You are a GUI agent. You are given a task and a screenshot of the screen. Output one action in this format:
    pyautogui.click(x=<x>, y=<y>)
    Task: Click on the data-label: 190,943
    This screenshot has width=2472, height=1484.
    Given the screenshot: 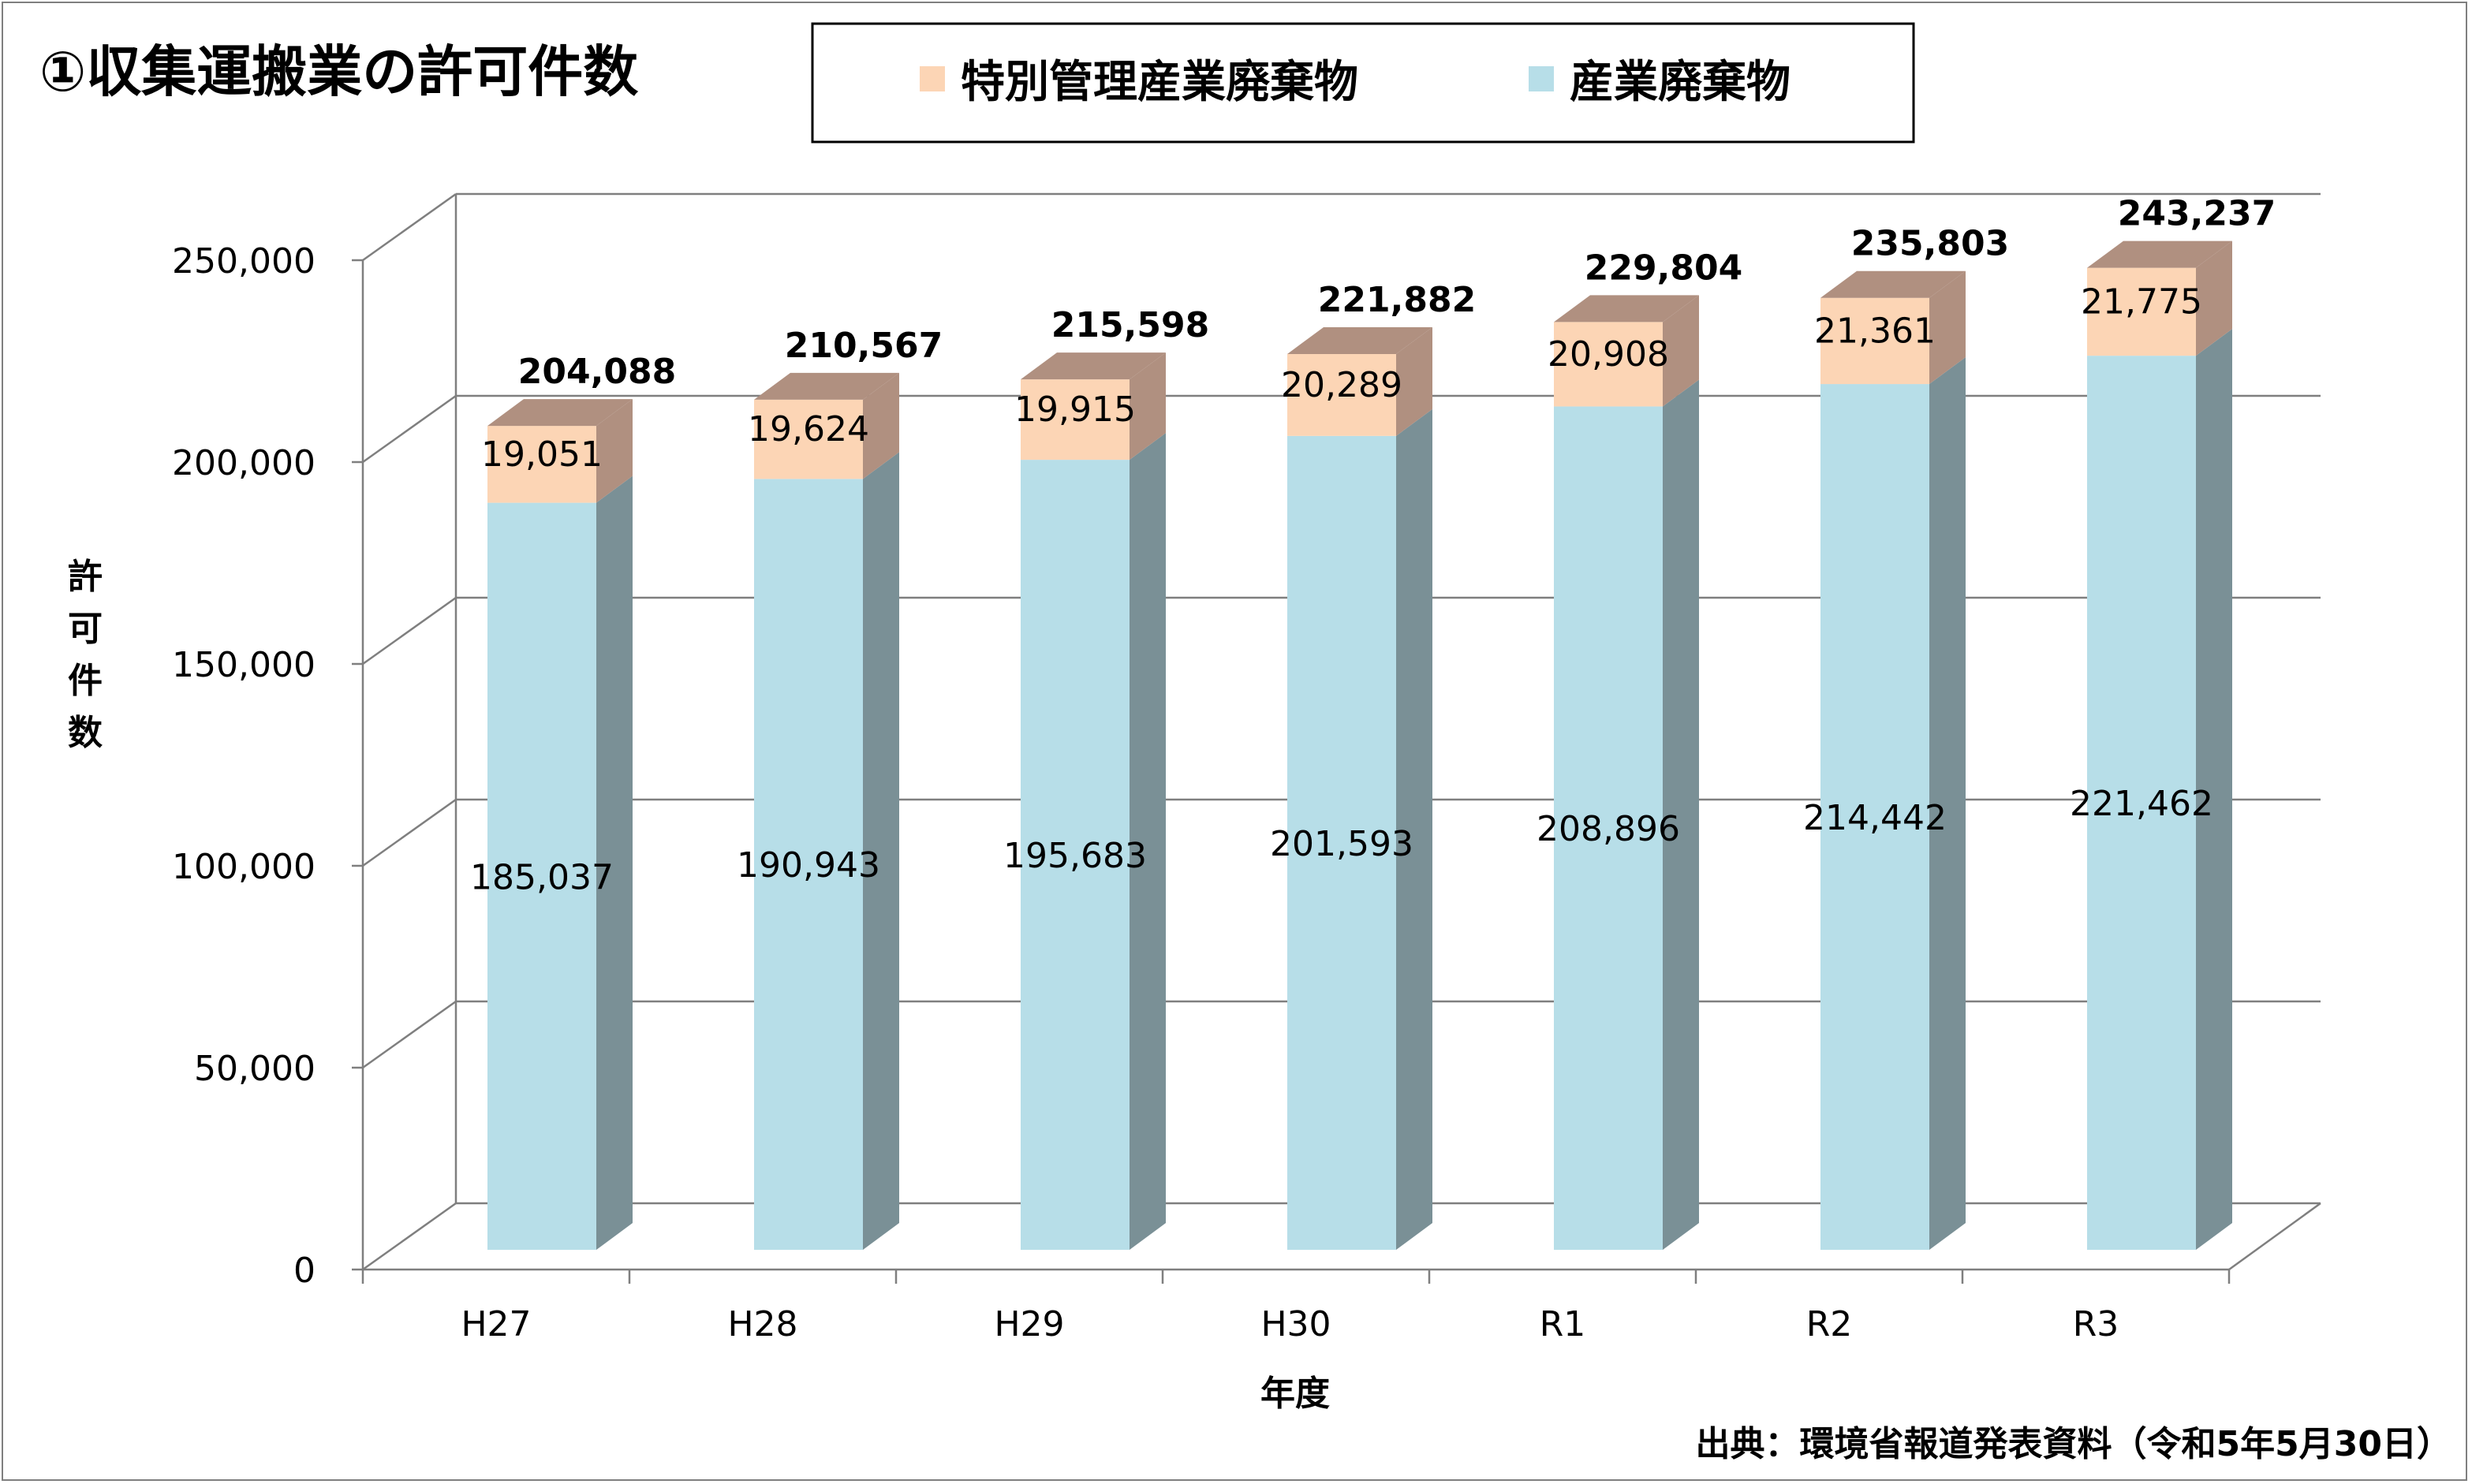 What is the action you would take?
    pyautogui.click(x=809, y=865)
    